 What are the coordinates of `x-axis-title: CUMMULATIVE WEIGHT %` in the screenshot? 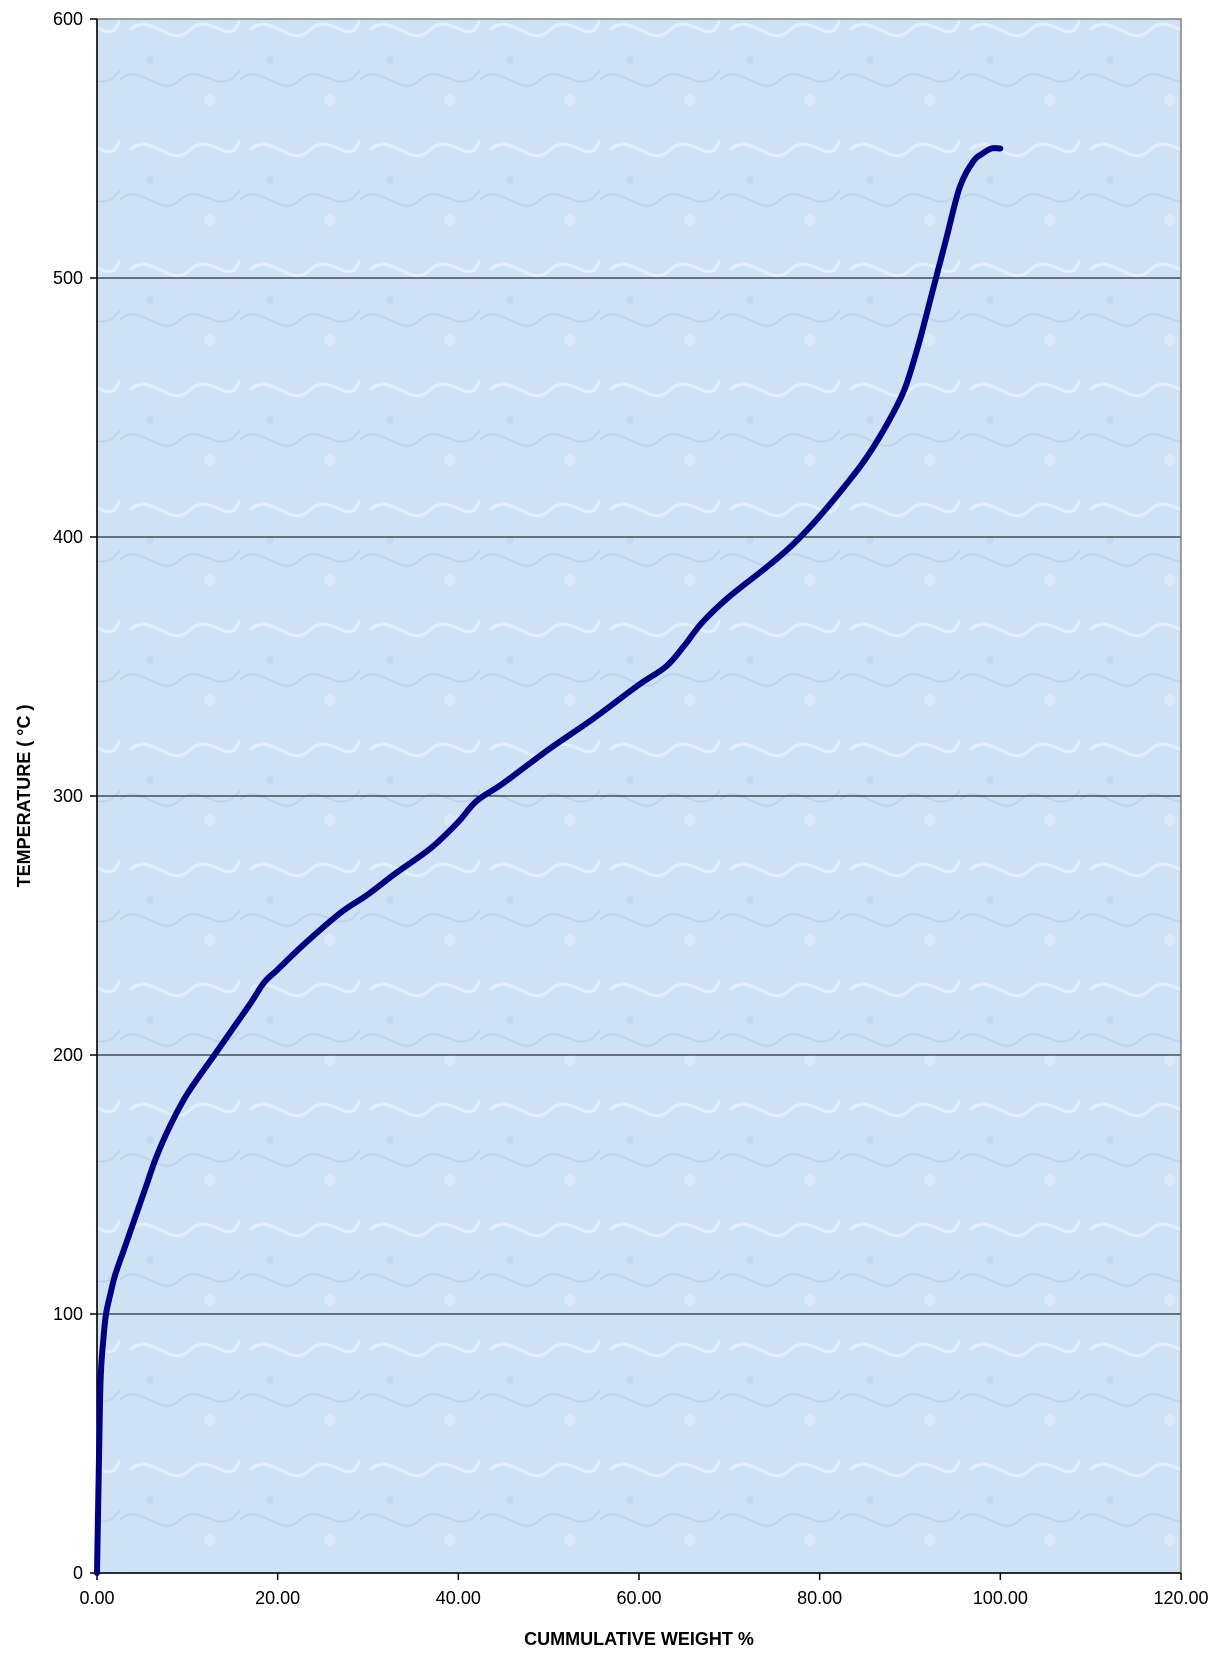 It's located at (639, 1639).